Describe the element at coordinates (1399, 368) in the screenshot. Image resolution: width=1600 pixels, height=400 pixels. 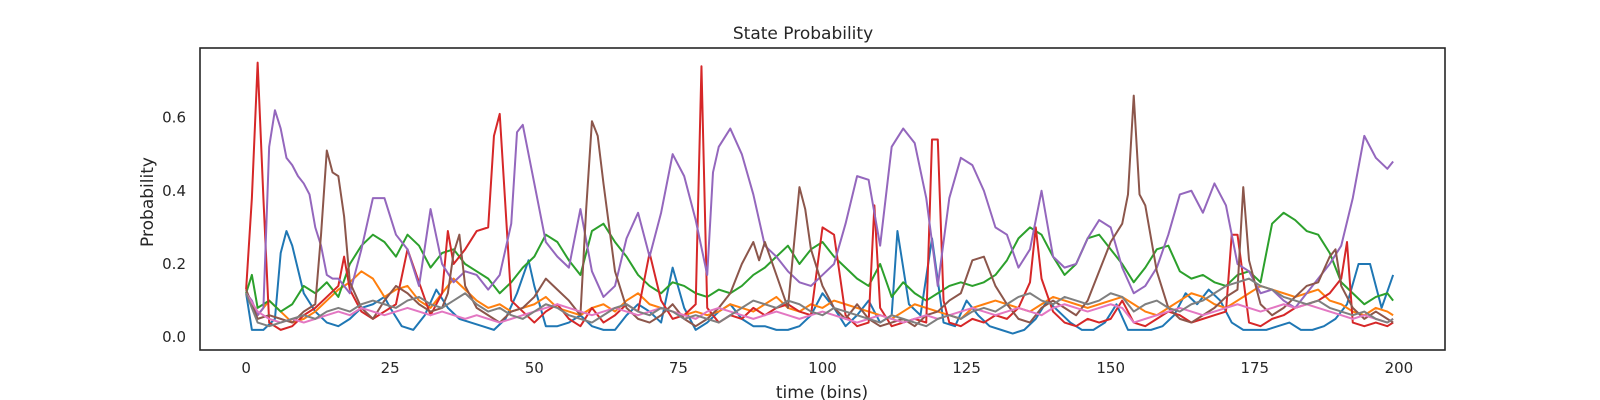
I see `x-tick-label: 200` at that location.